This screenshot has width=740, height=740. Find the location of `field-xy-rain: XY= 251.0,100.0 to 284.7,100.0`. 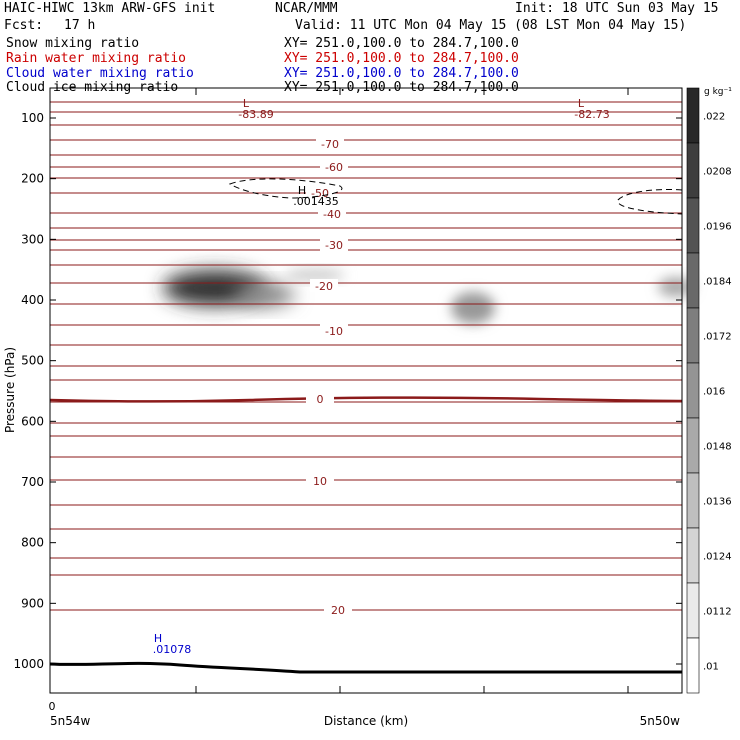

field-xy-rain: XY= 251.0,100.0 to 284.7,100.0 is located at coordinates (401, 58).